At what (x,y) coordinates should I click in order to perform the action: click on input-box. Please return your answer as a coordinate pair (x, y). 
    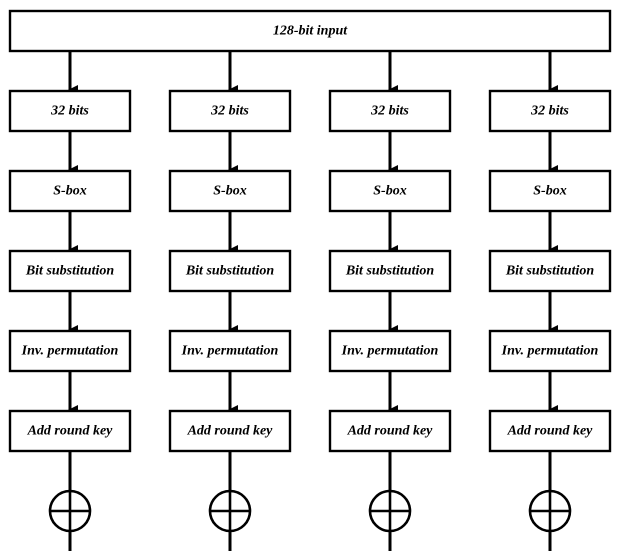
    Looking at the image, I should click on (310, 31).